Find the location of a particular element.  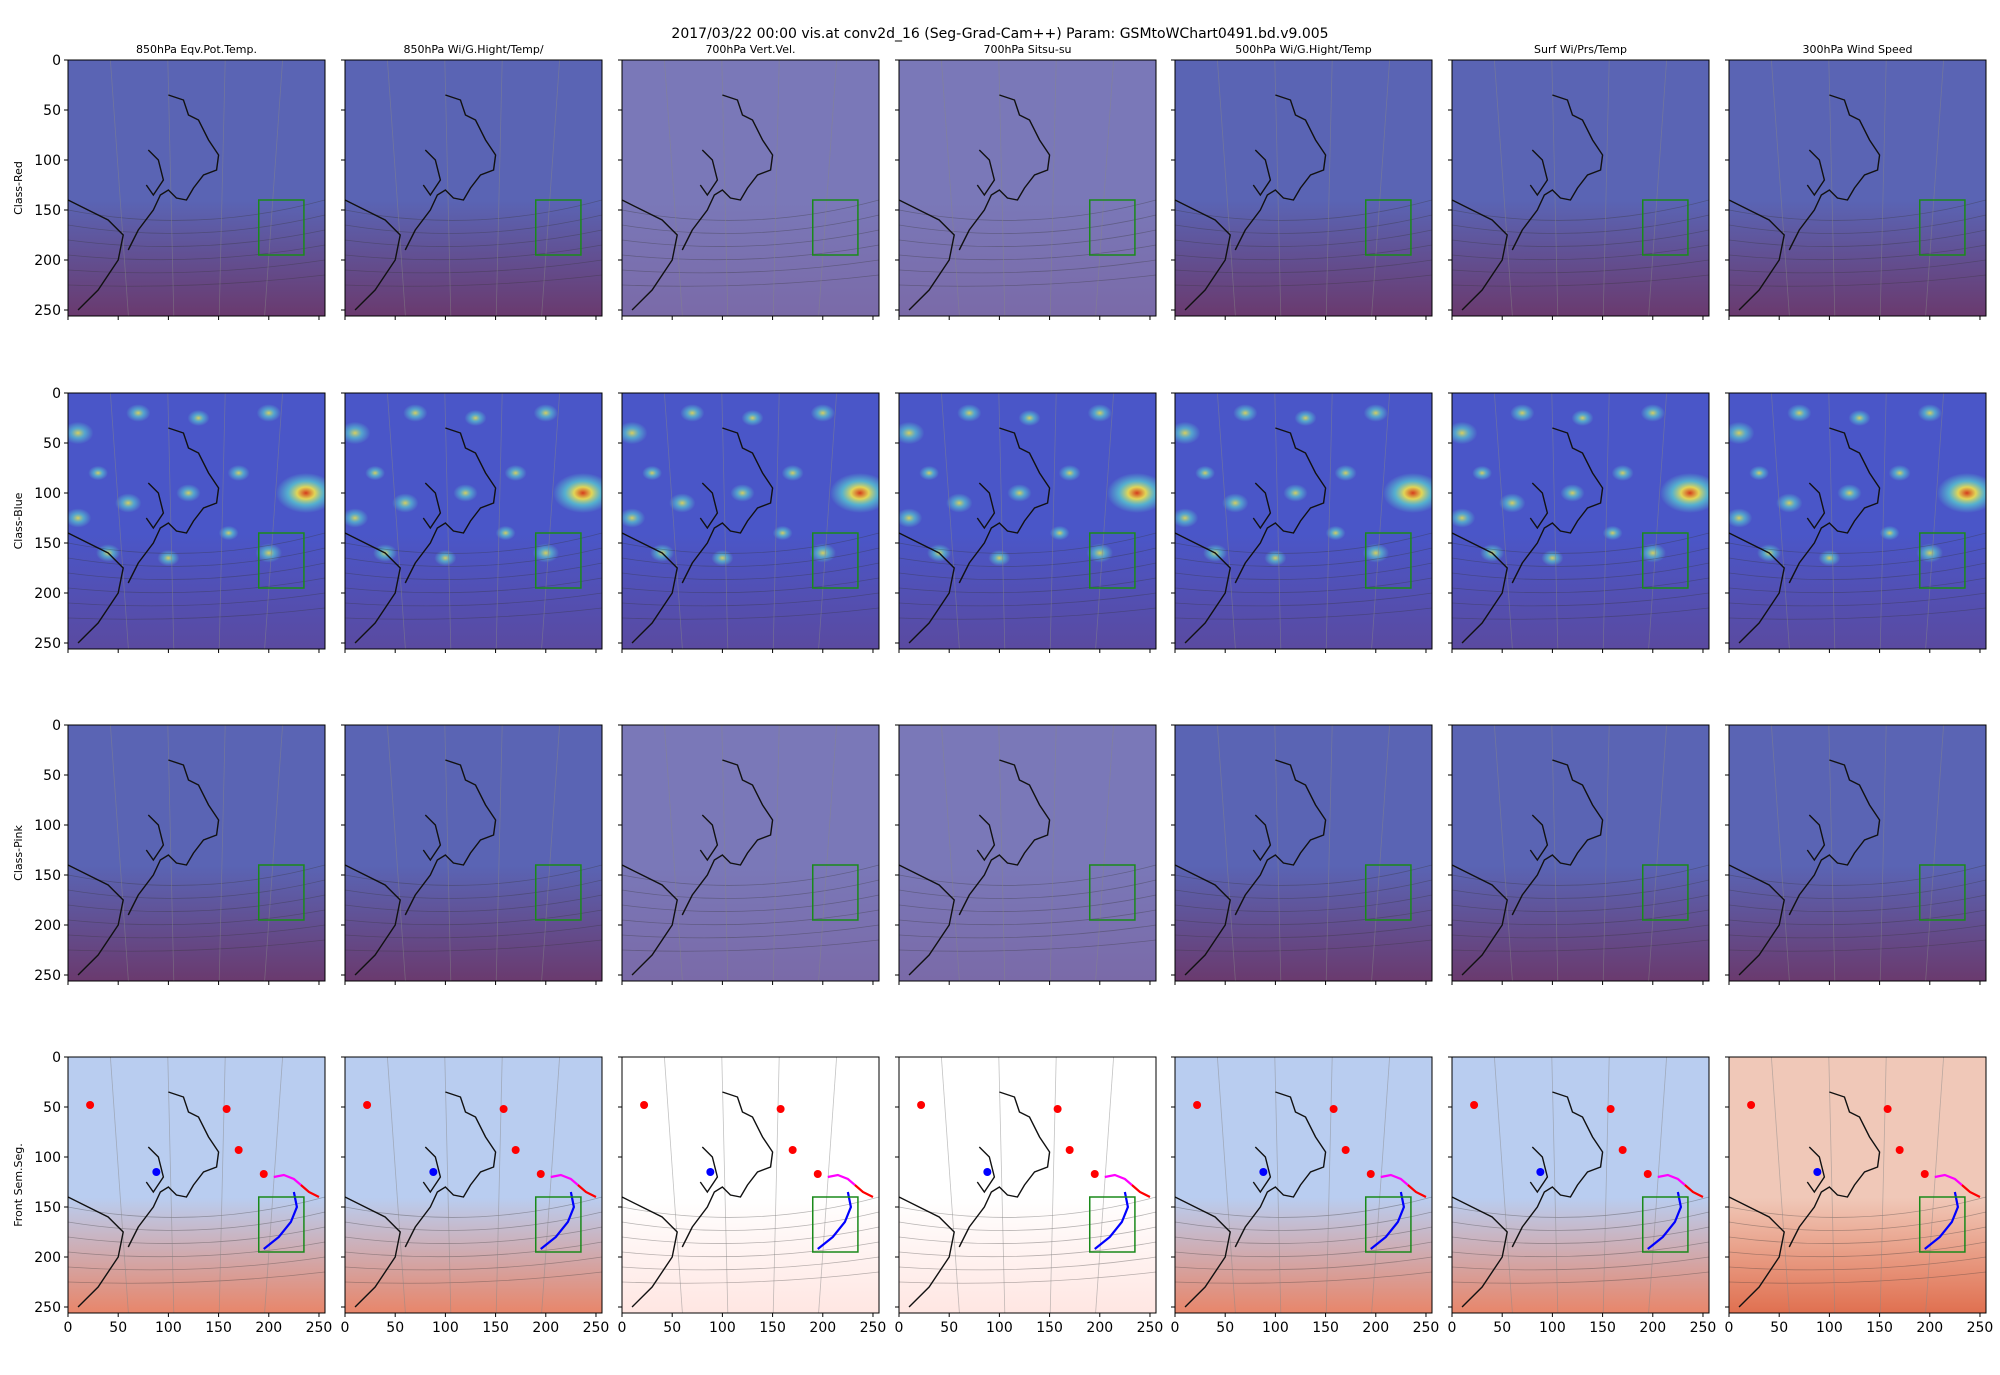

y-tick-label: 50 is located at coordinates (52, 1108).